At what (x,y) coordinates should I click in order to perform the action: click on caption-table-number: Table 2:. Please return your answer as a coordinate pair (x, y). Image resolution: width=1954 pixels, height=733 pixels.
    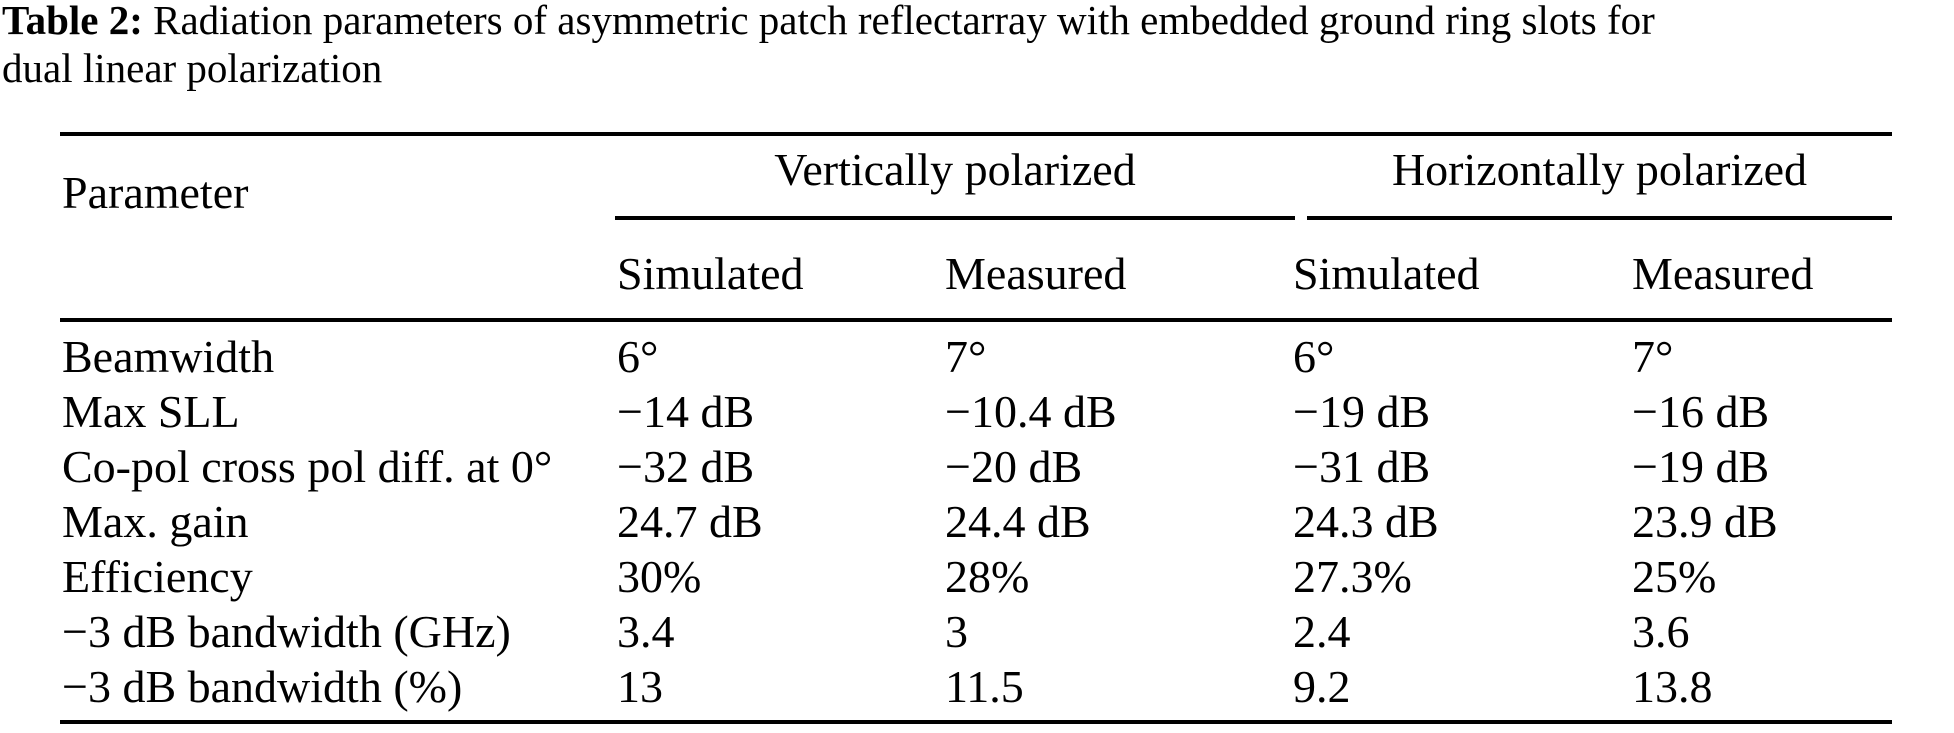
    Looking at the image, I should click on (72, 21).